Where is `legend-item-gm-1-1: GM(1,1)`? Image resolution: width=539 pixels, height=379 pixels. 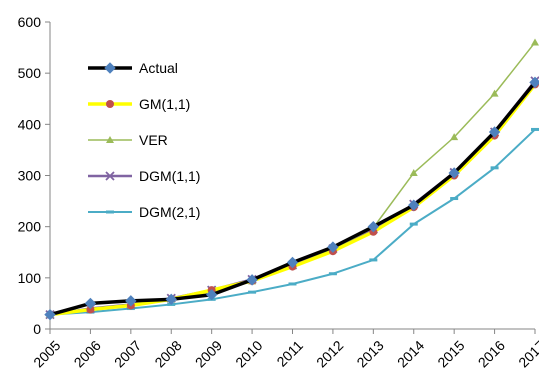 legend-item-gm-1-1: GM(1,1) is located at coordinates (139, 104).